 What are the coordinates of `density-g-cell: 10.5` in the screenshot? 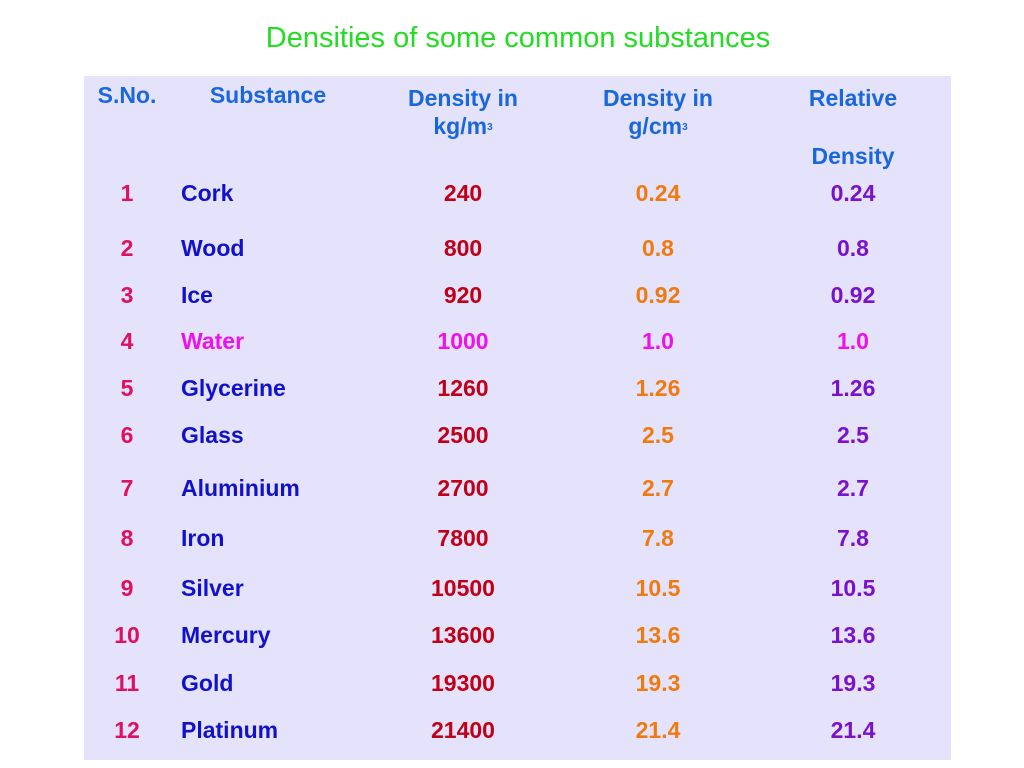 It's located at (658, 588).